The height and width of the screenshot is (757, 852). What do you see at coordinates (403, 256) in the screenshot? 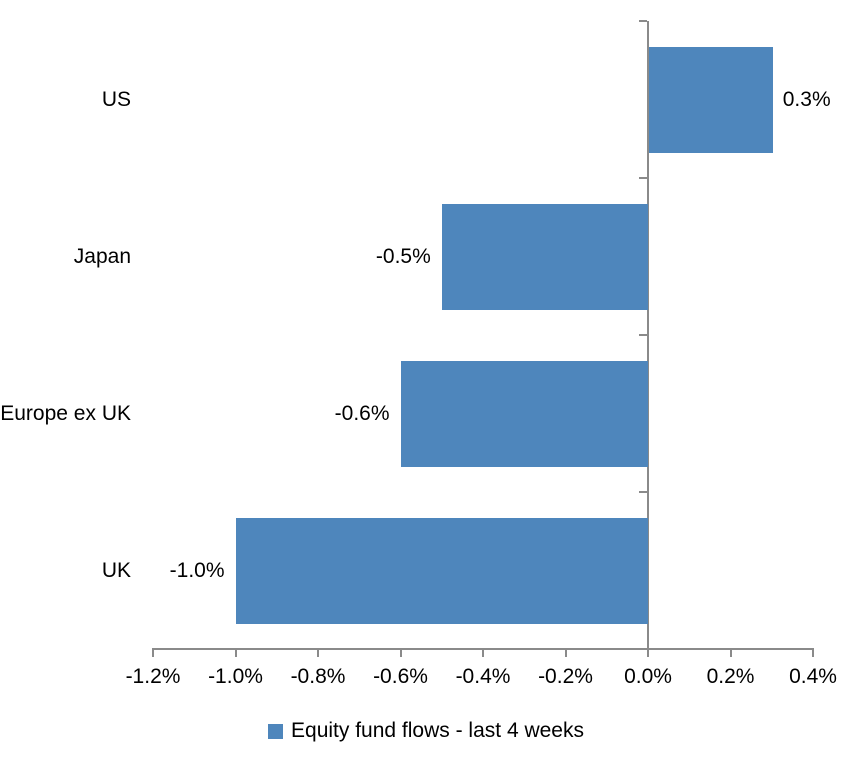
I see `bar-data-label: -0.5%` at bounding box center [403, 256].